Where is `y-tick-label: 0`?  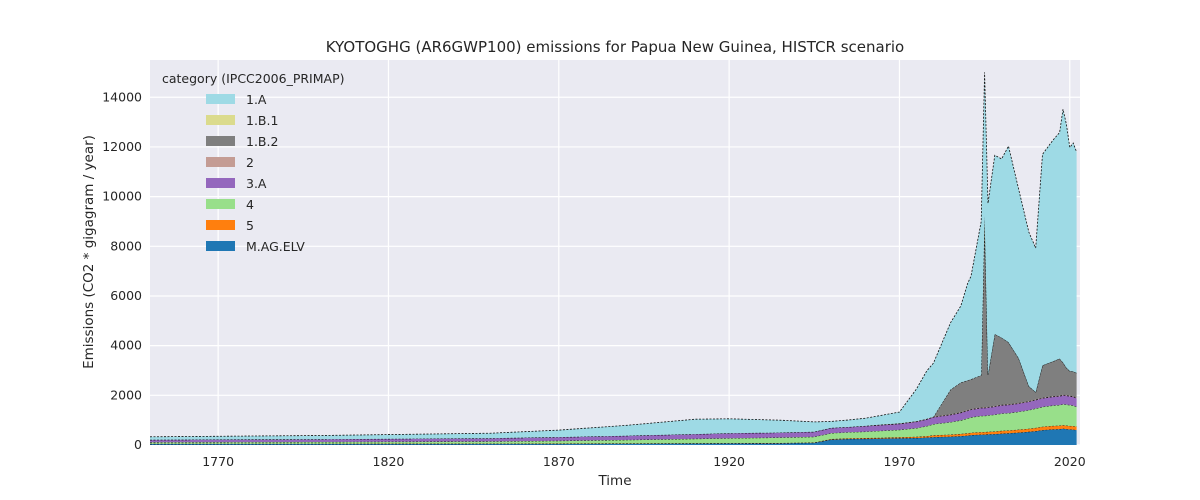
y-tick-label: 0 is located at coordinates (138, 444).